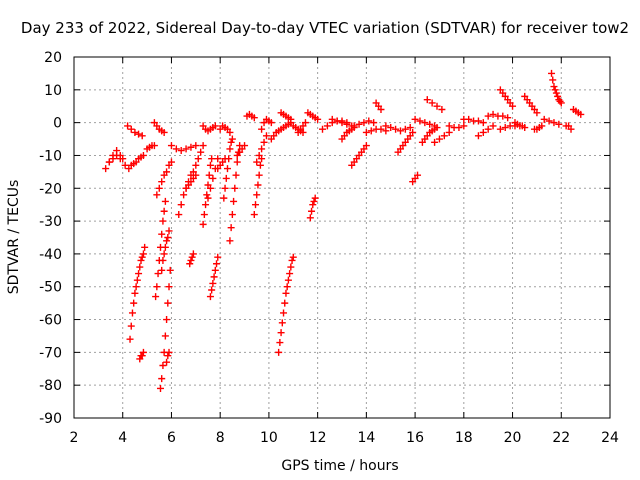 The height and width of the screenshot is (480, 640). I want to click on y-tick-label: -80, so click(50, 386).